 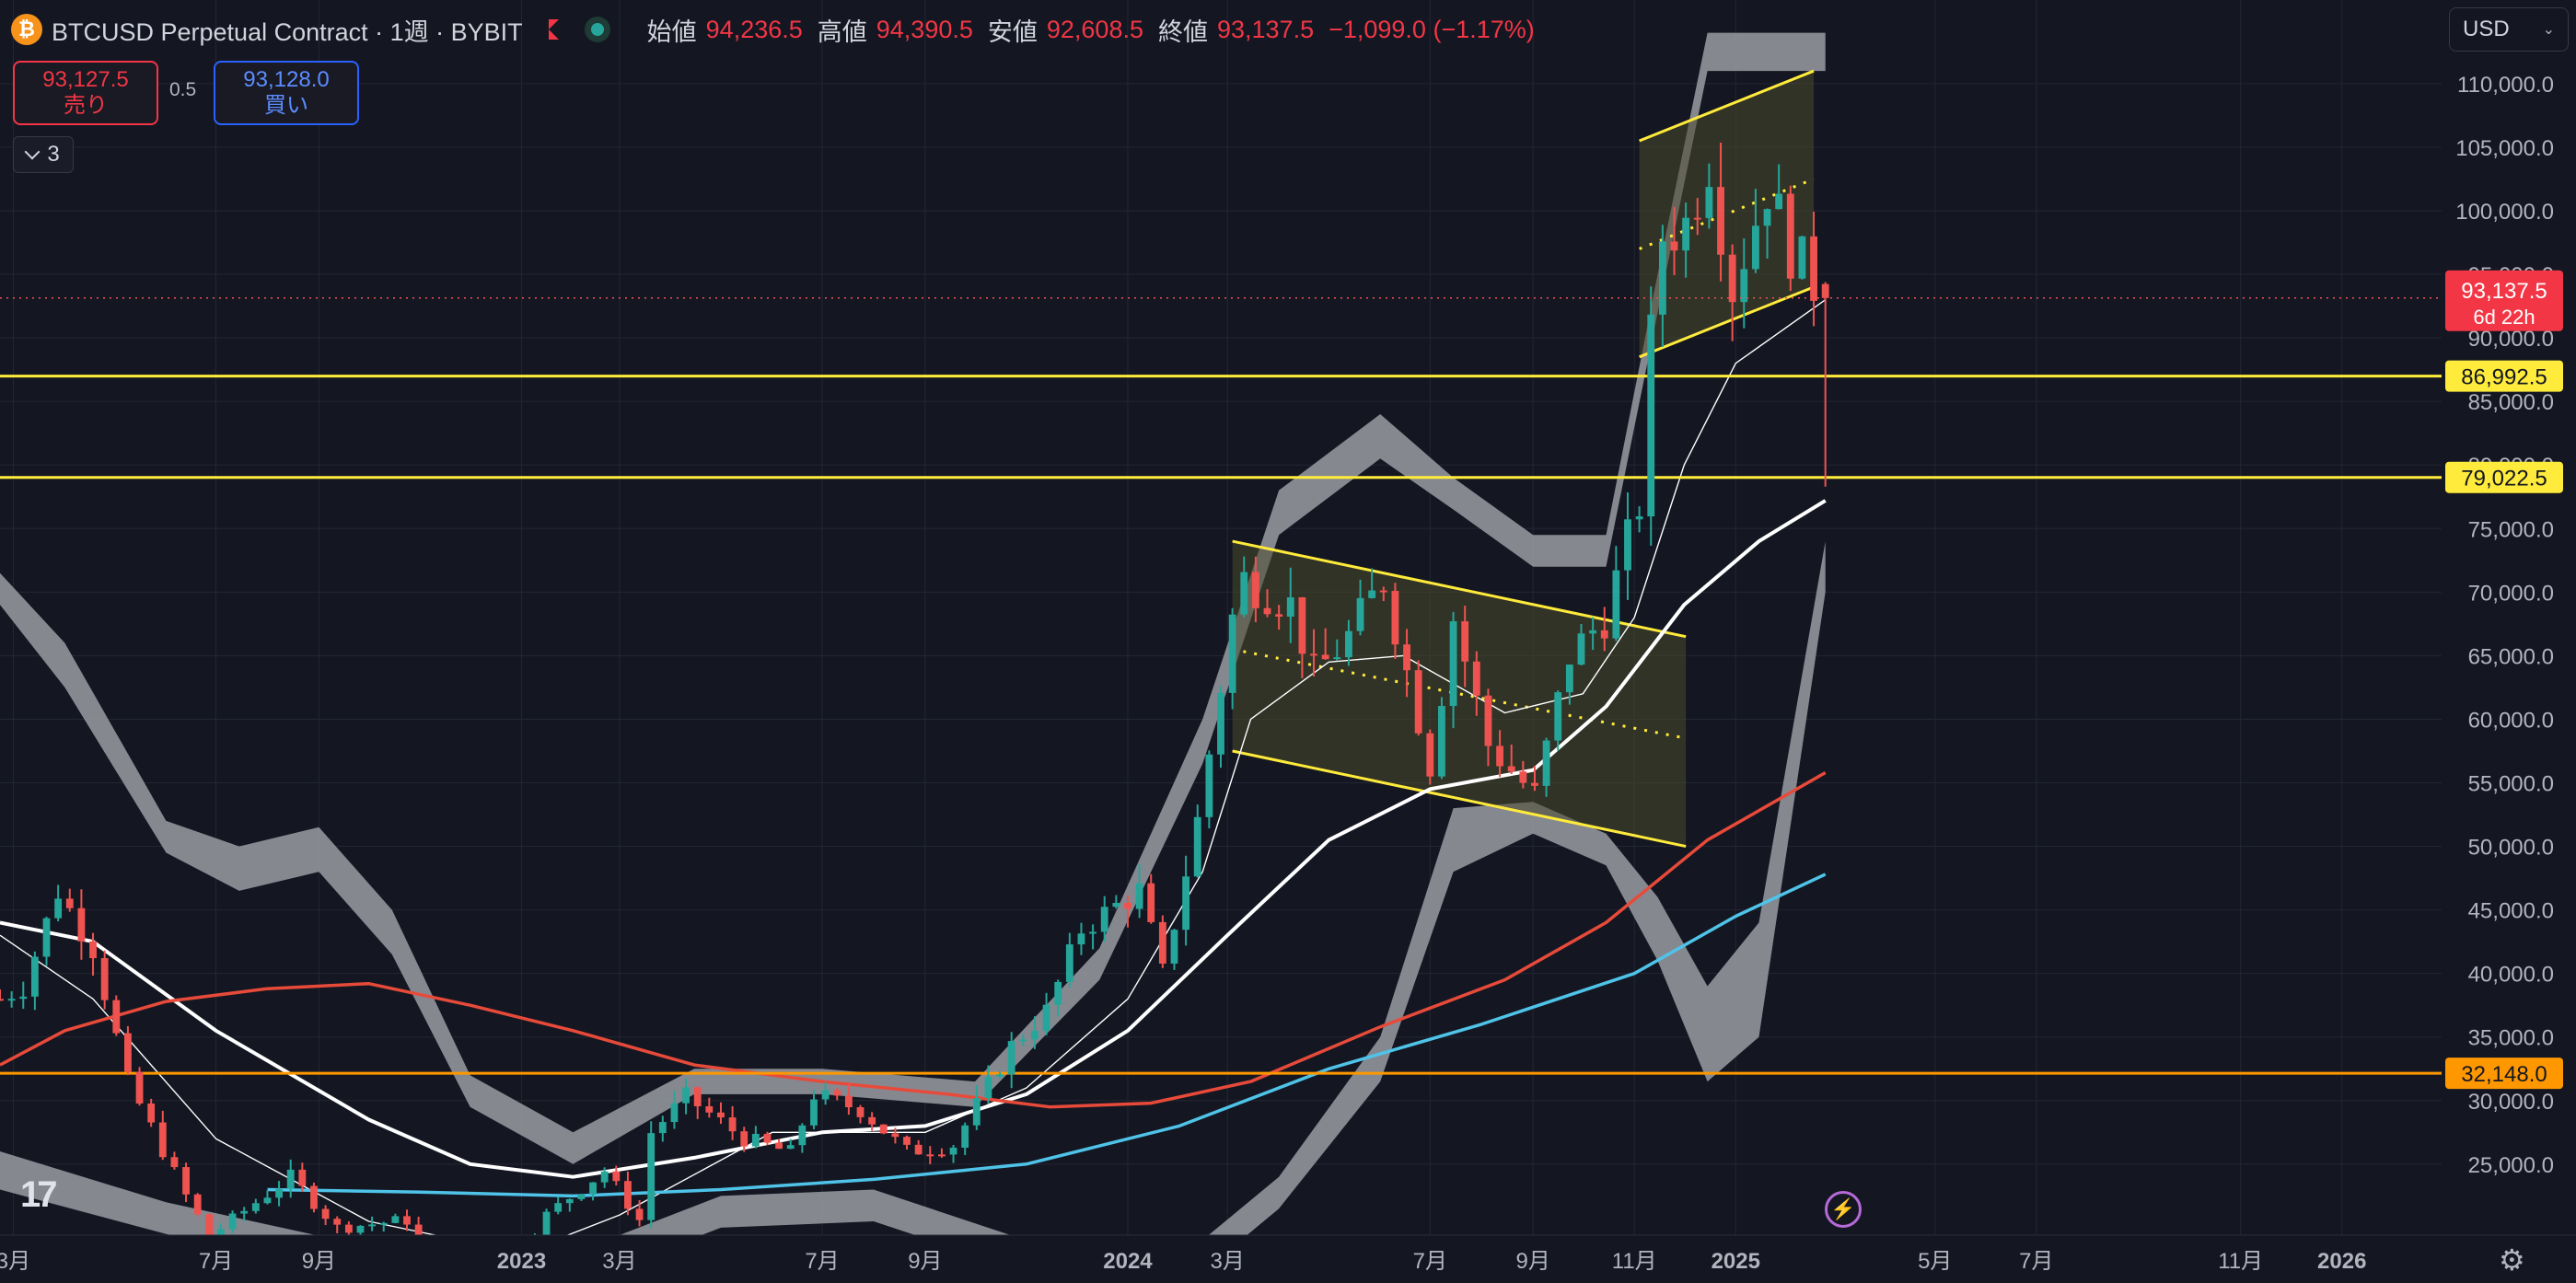 I want to click on time-tick-label: 9月, so click(x=1532, y=1262).